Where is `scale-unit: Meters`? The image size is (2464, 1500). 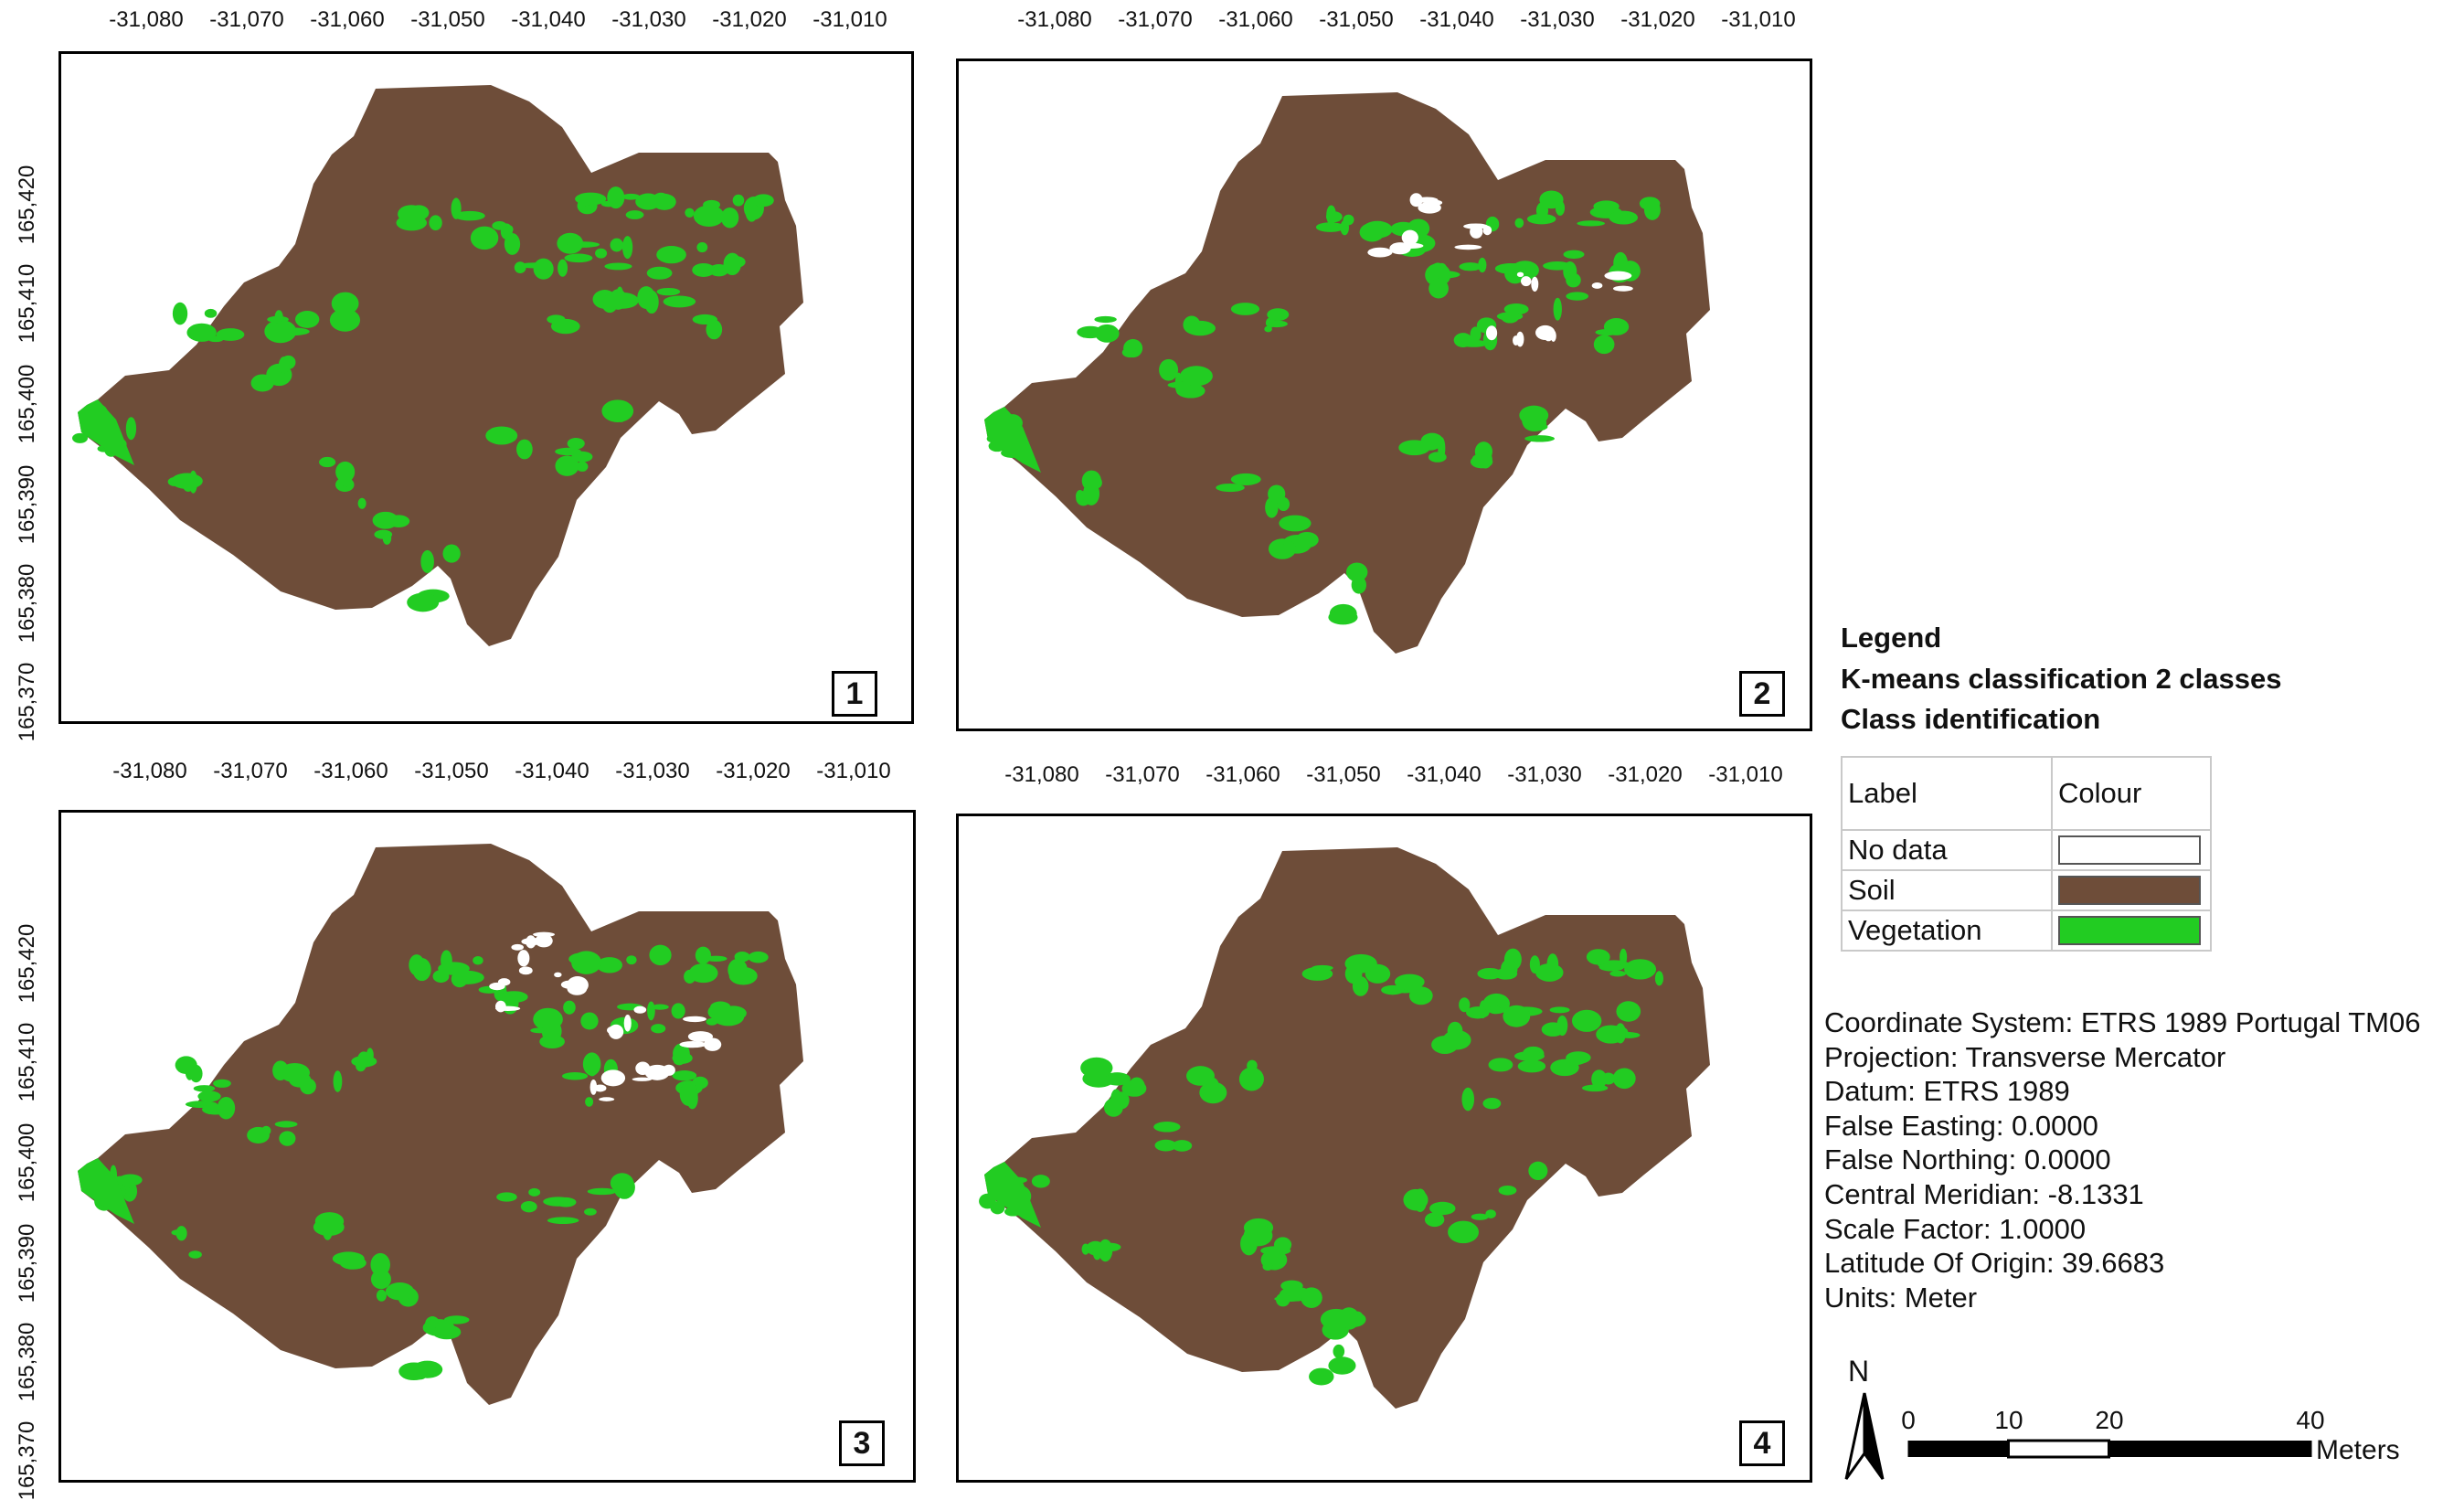
scale-unit: Meters is located at coordinates (2358, 1450).